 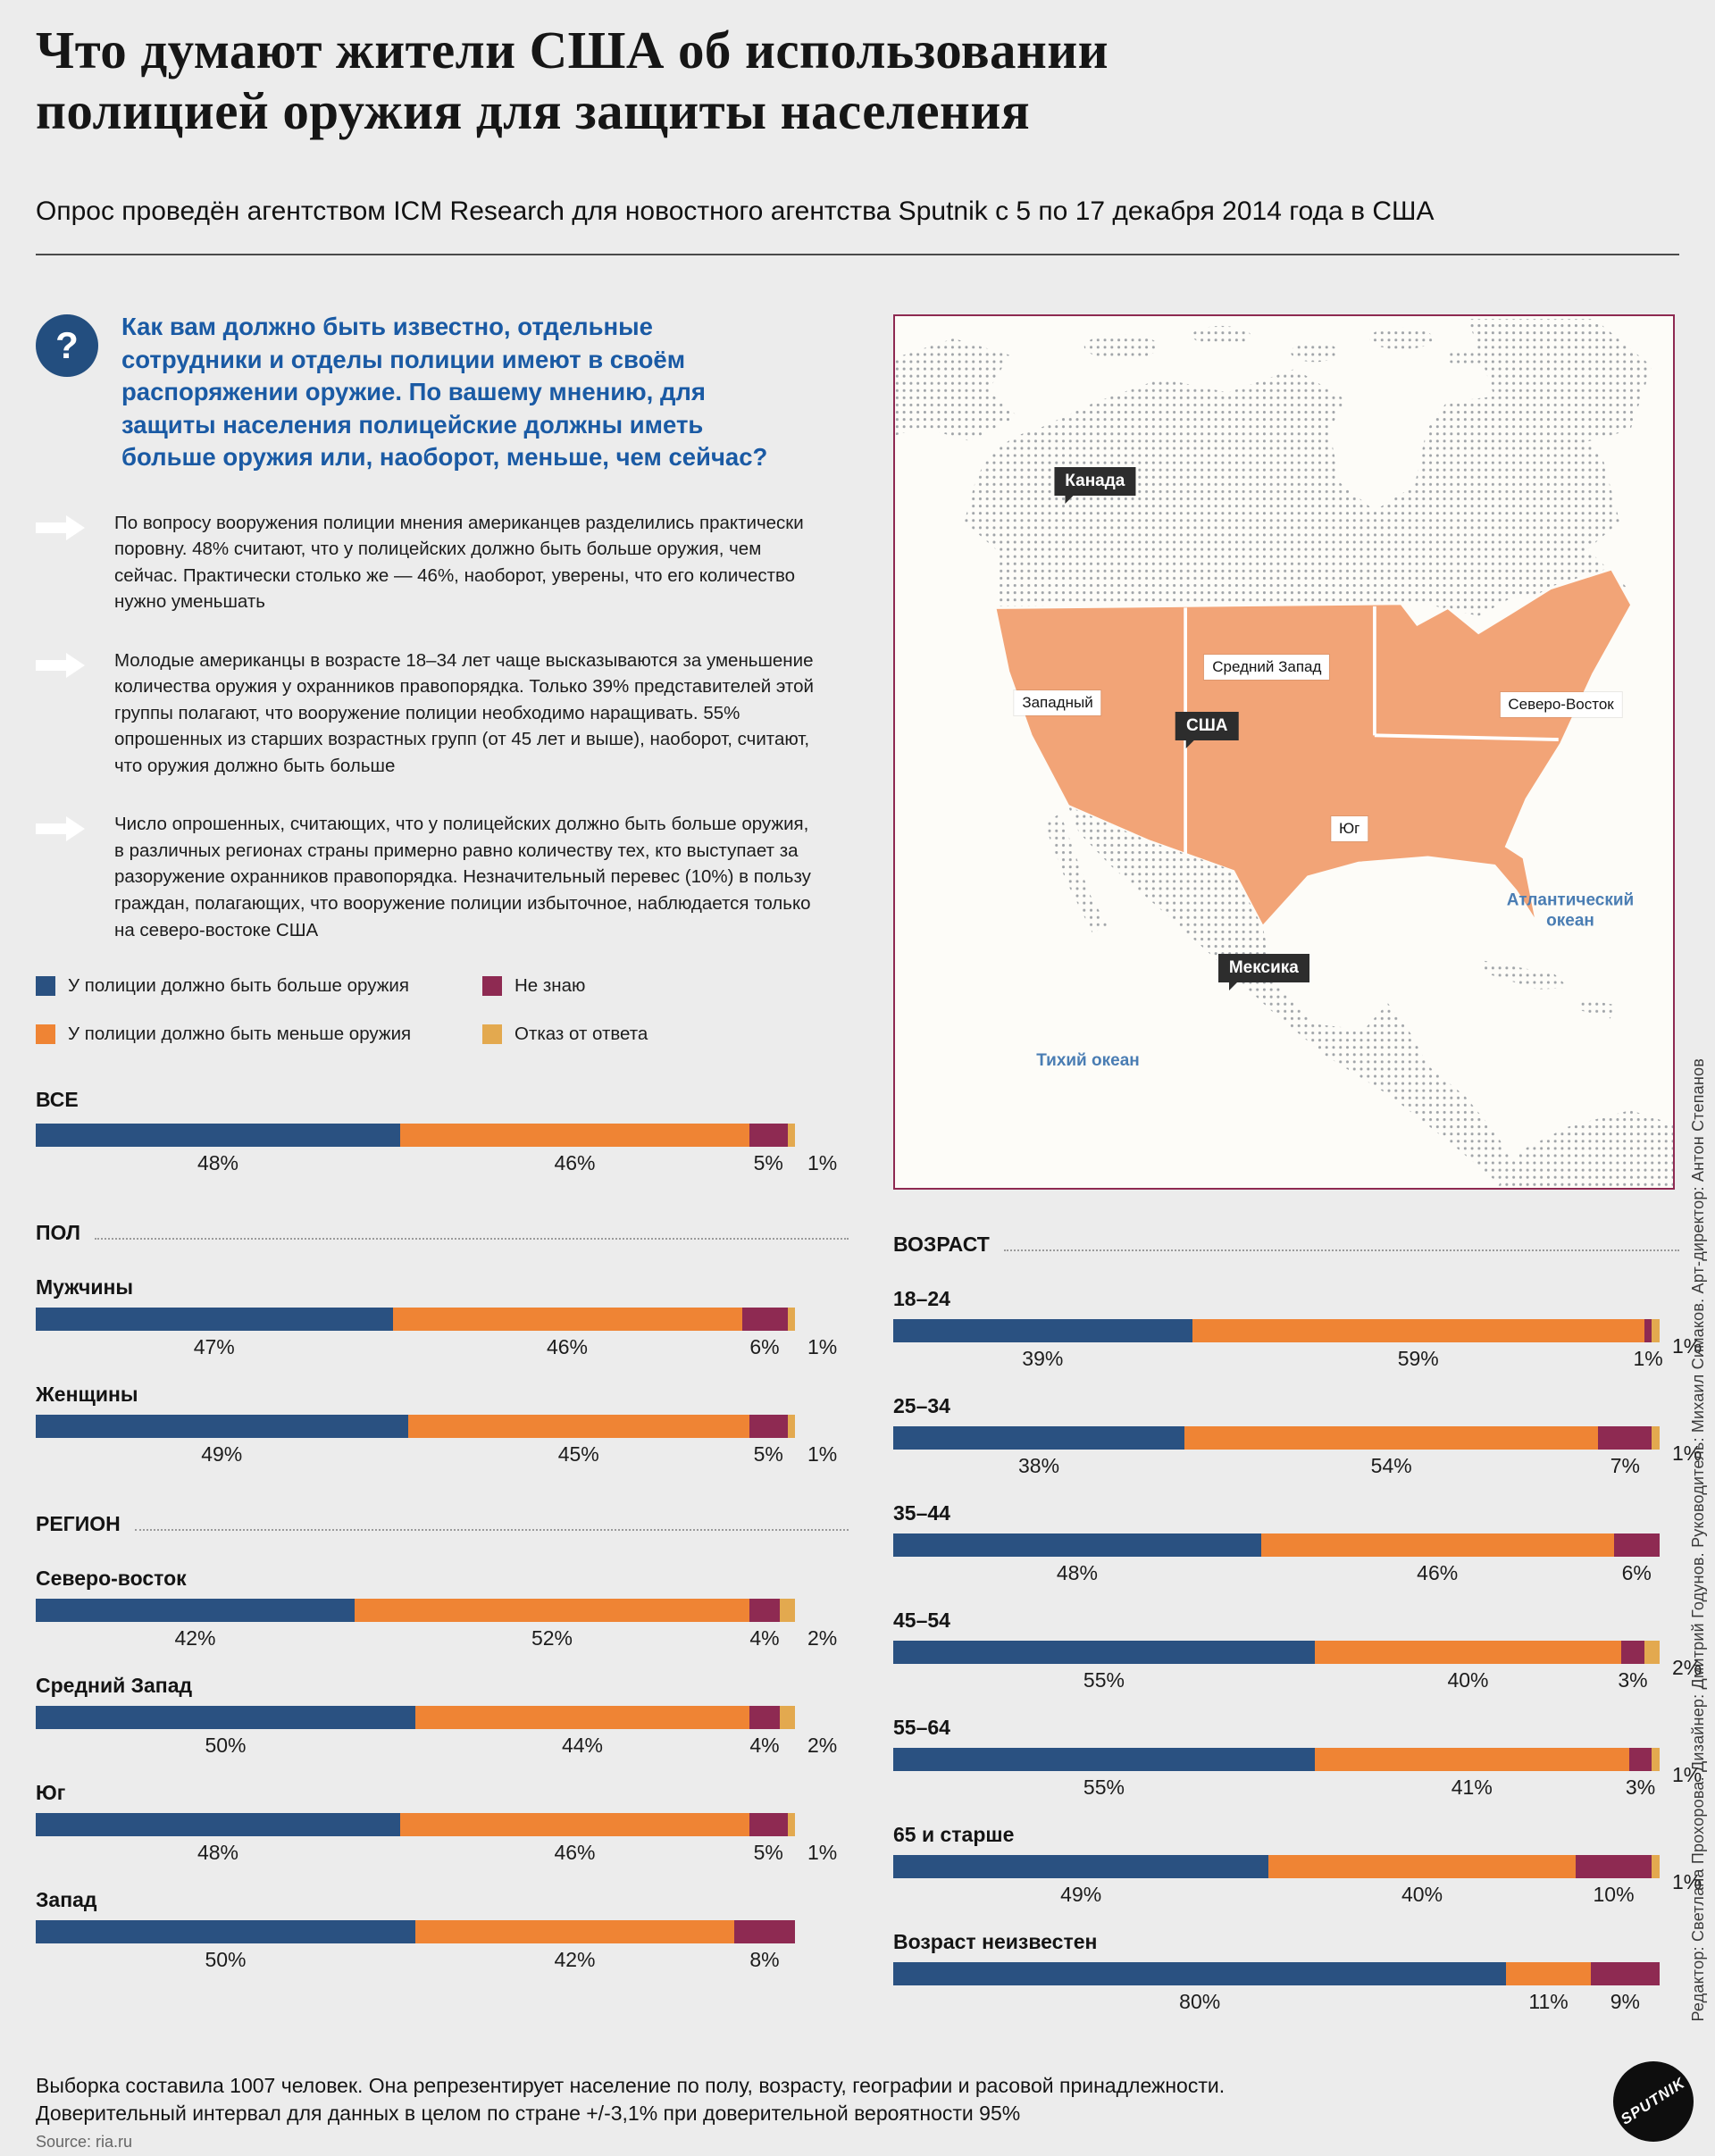 I want to click on legend-swatch, so click(x=492, y=986).